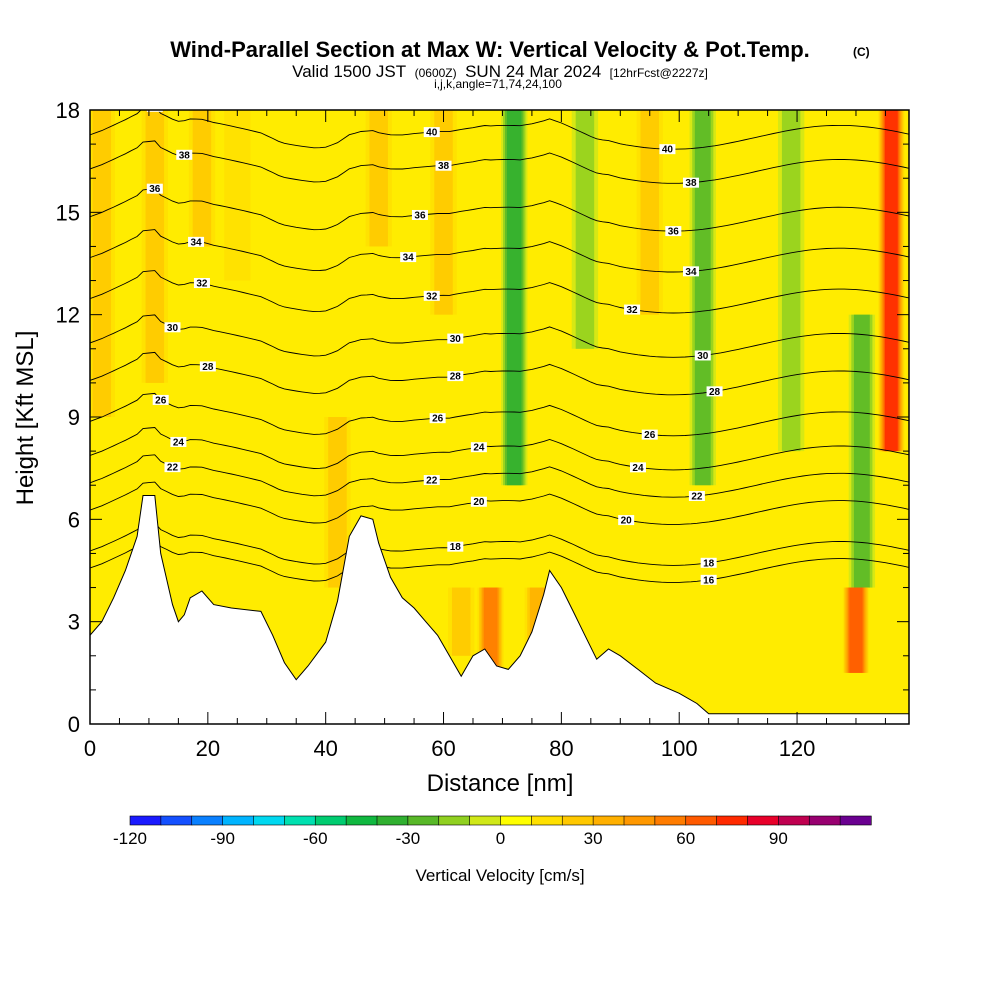 The height and width of the screenshot is (1000, 1000). I want to click on contour-label-22: 22, so click(696, 496).